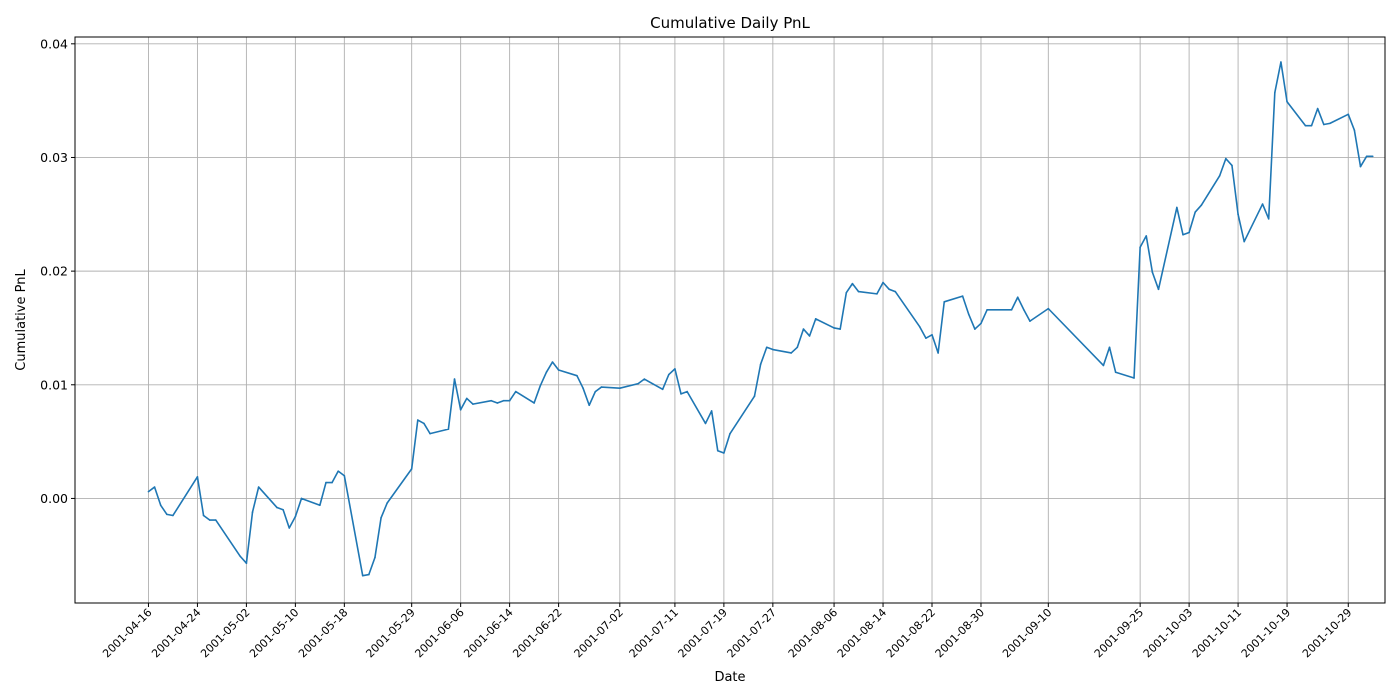 The image size is (1400, 700). I want to click on y-tick-label: 0.04, so click(54, 43).